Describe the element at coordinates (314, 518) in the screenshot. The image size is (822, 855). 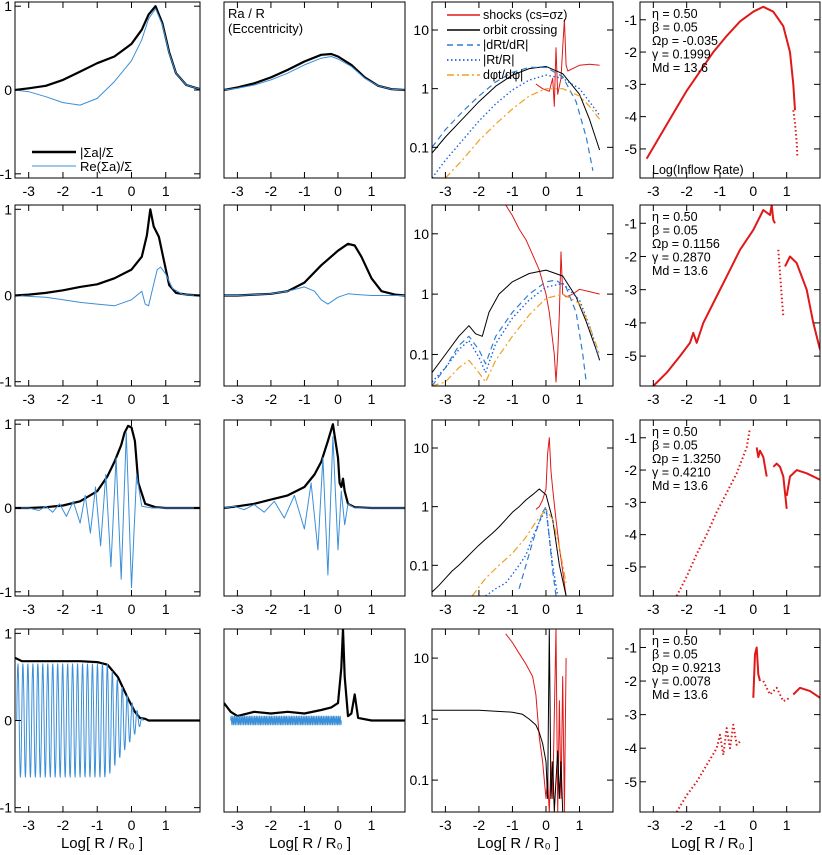
I see `panel-c2-r3: -3 -2 -1 0 1` at that location.